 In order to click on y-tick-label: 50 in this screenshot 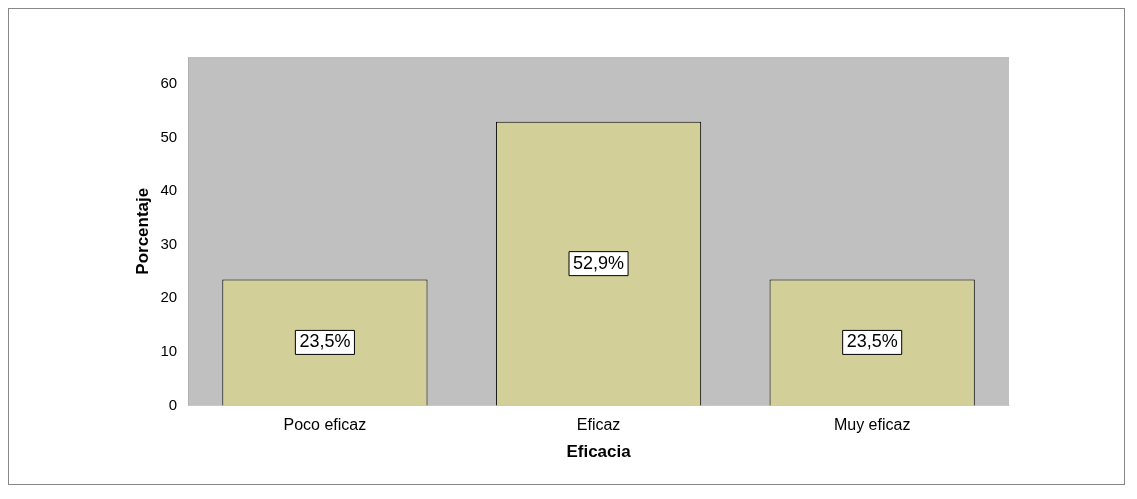, I will do `click(169, 136)`.